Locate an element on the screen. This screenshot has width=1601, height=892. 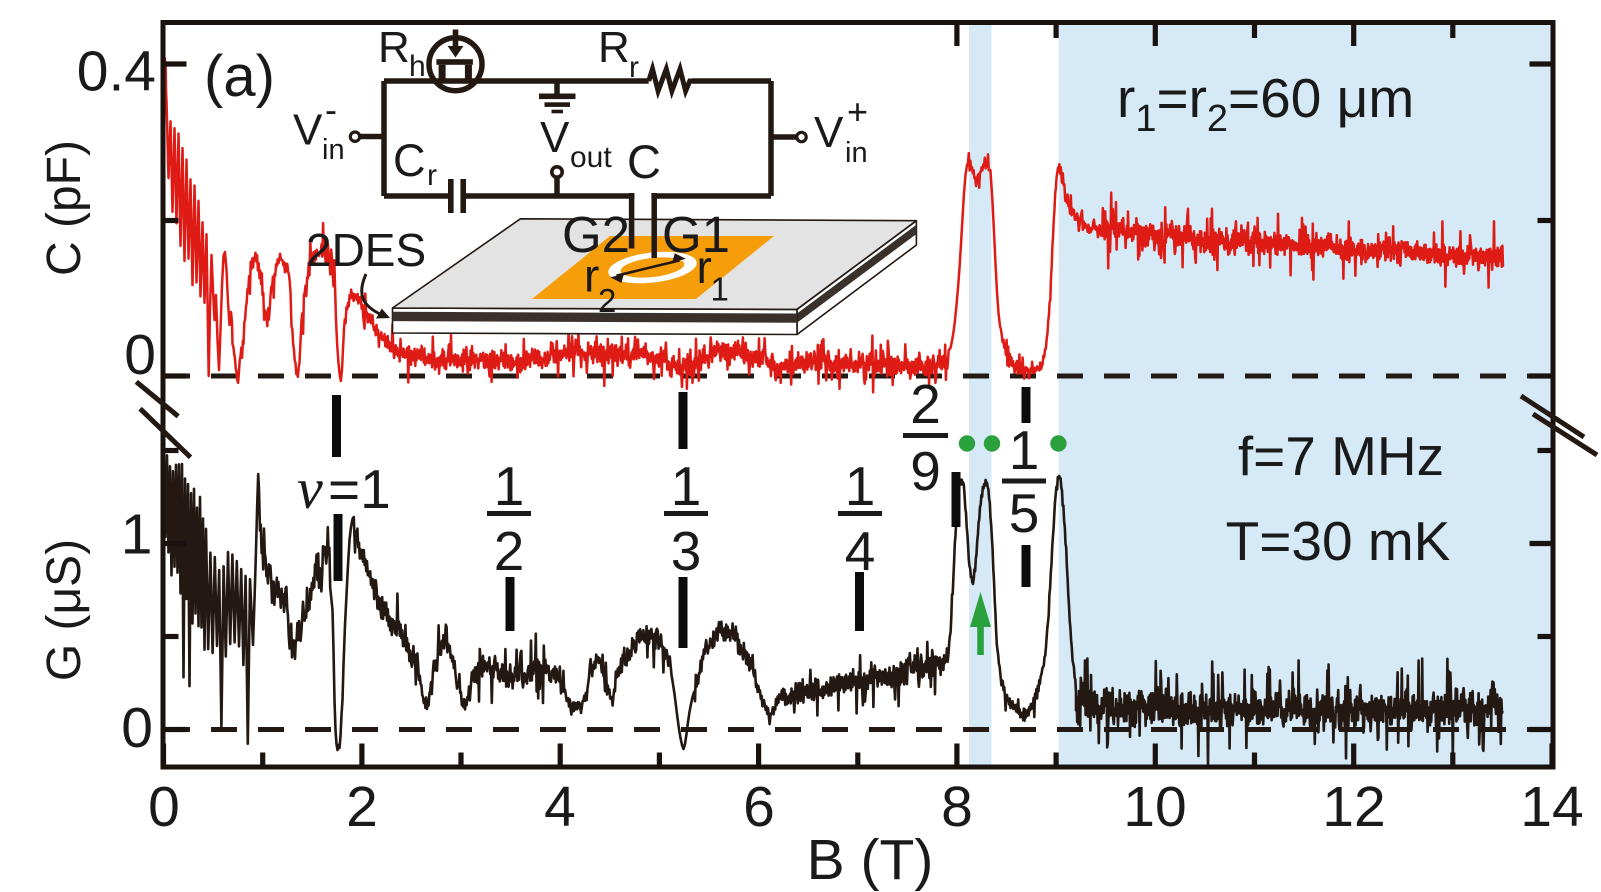
svg-text: 2DES is located at coordinates (366, 250).